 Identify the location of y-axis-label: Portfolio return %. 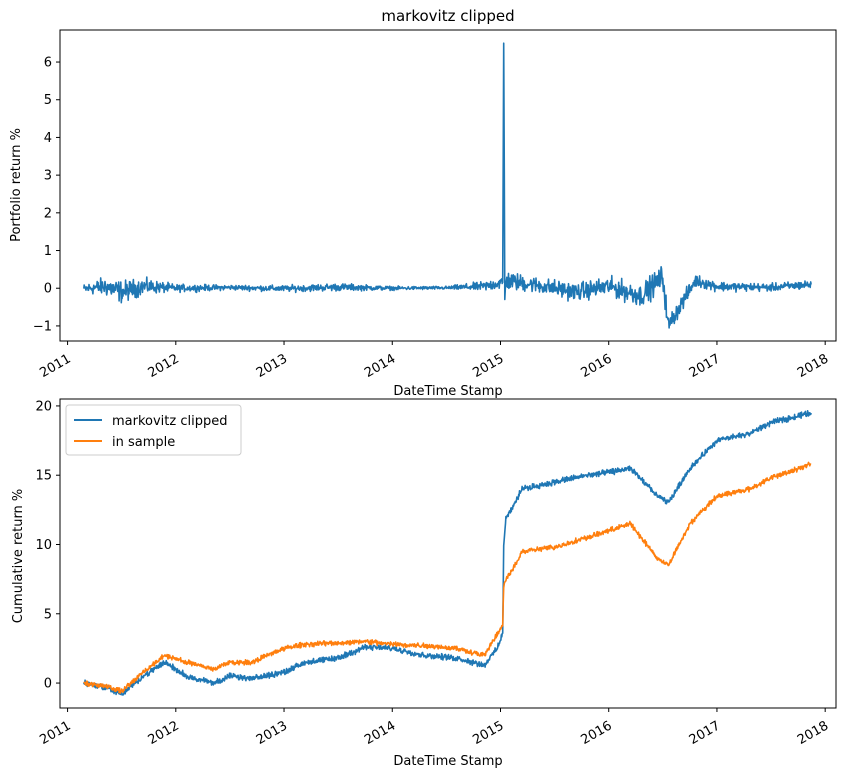
(16, 185).